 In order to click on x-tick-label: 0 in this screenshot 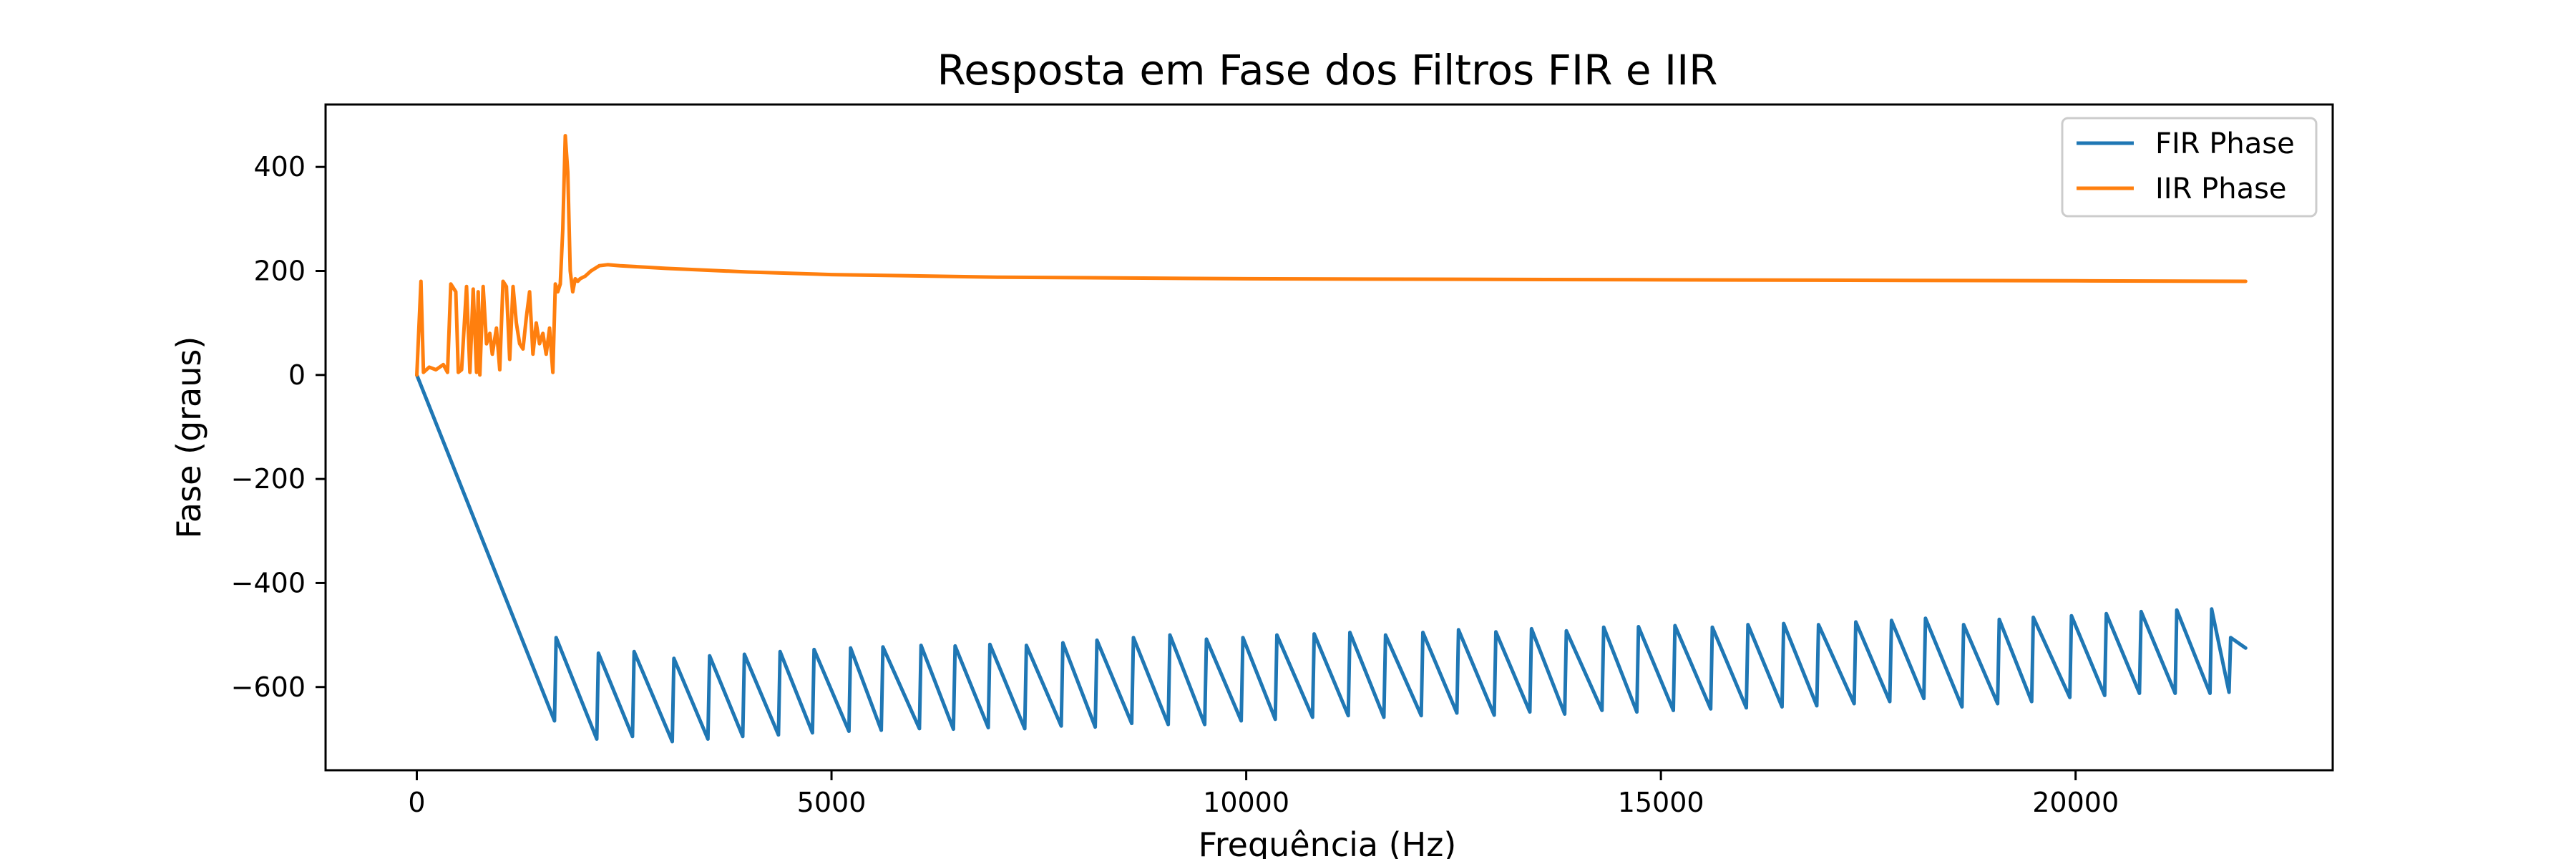, I will do `click(416, 803)`.